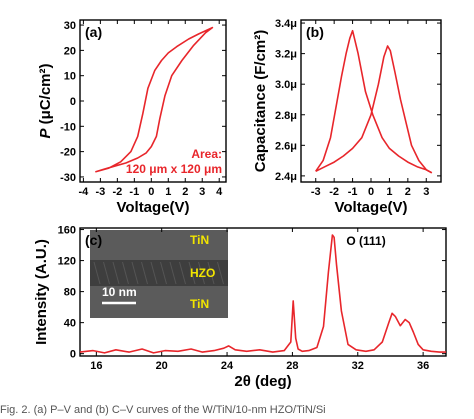  Describe the element at coordinates (262, 381) in the screenshot. I see `x-axis-label: 2θ (deg)` at that location.